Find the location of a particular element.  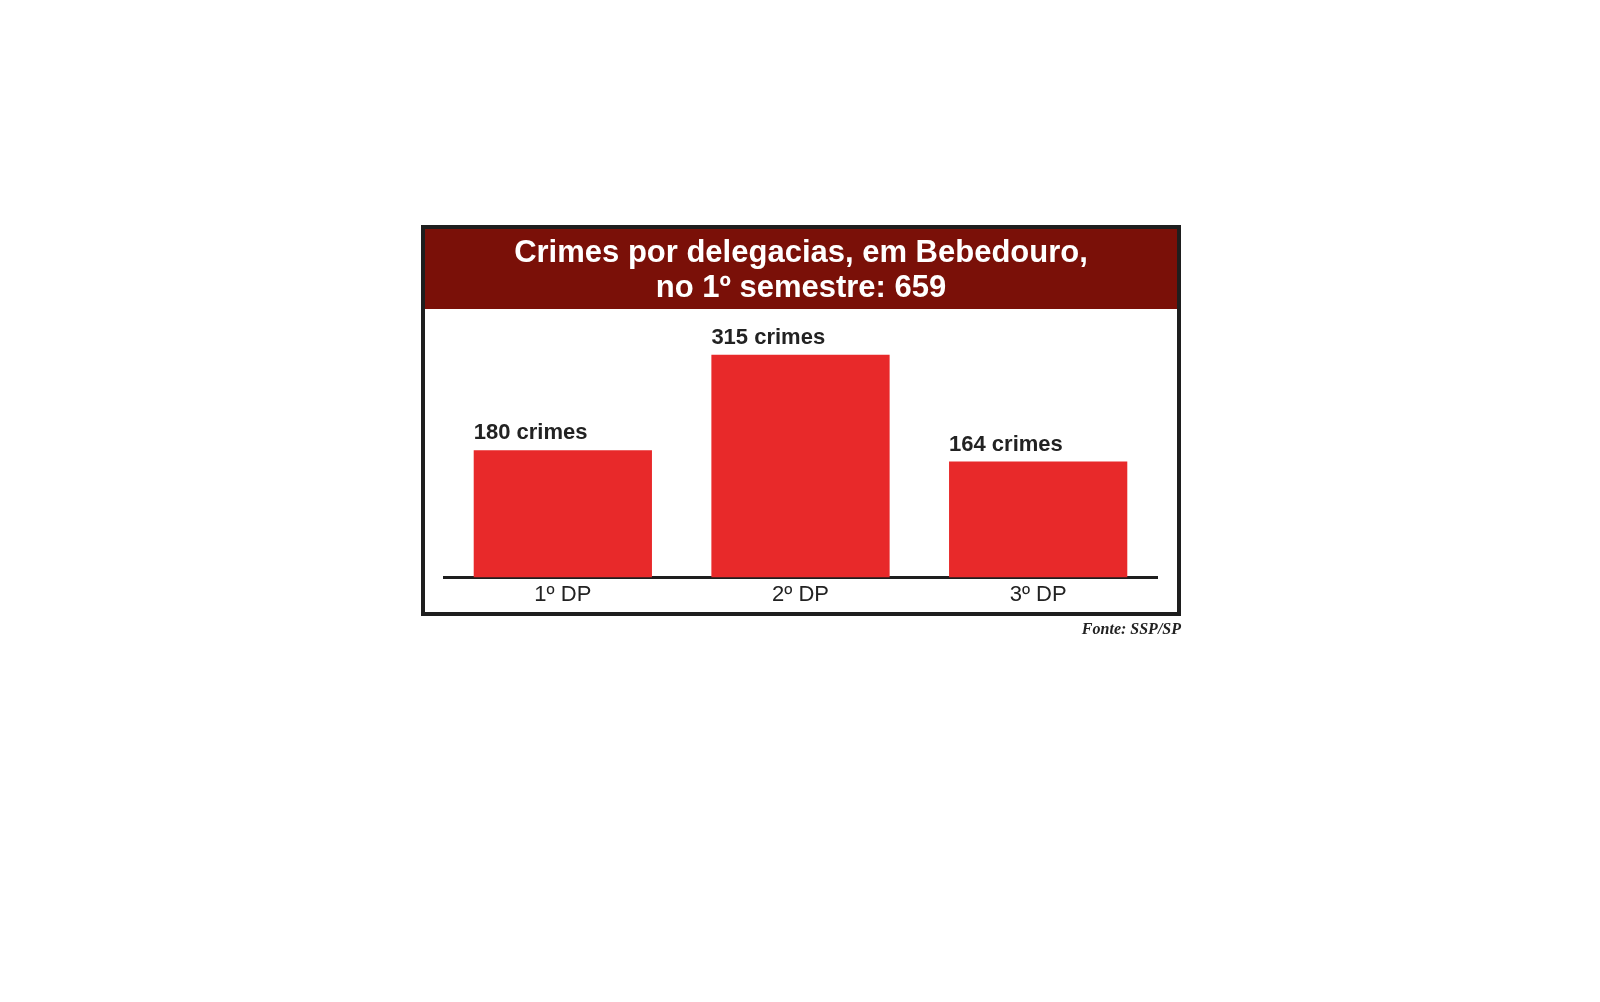

header-banner: Crimes por delegacias, em Bebedouro, no 1º semestre: 659 is located at coordinates (801, 269).